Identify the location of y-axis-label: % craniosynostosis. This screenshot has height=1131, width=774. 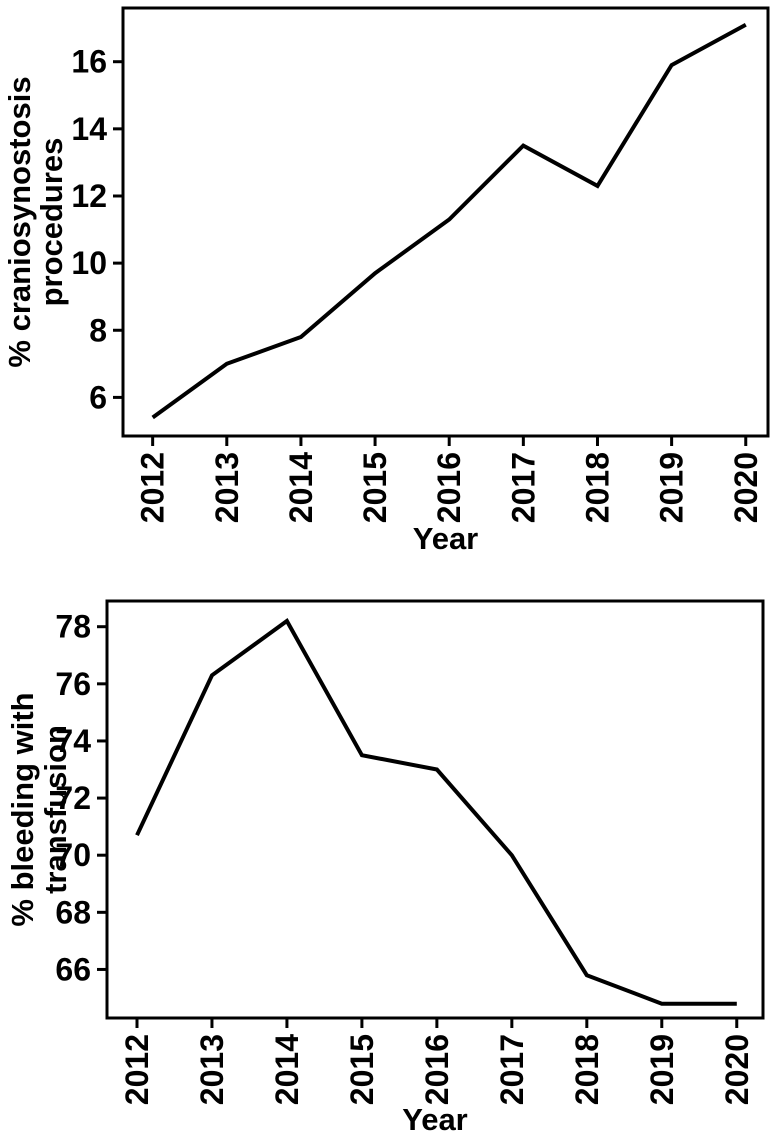
(19, 221).